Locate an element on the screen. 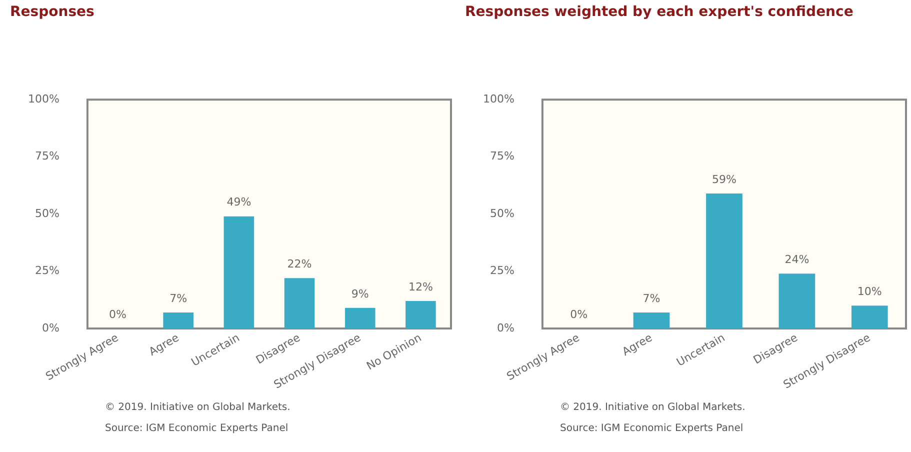 This screenshot has width=911, height=452. chart-title: Responses weighted by each expert's confidence is located at coordinates (659, 12).